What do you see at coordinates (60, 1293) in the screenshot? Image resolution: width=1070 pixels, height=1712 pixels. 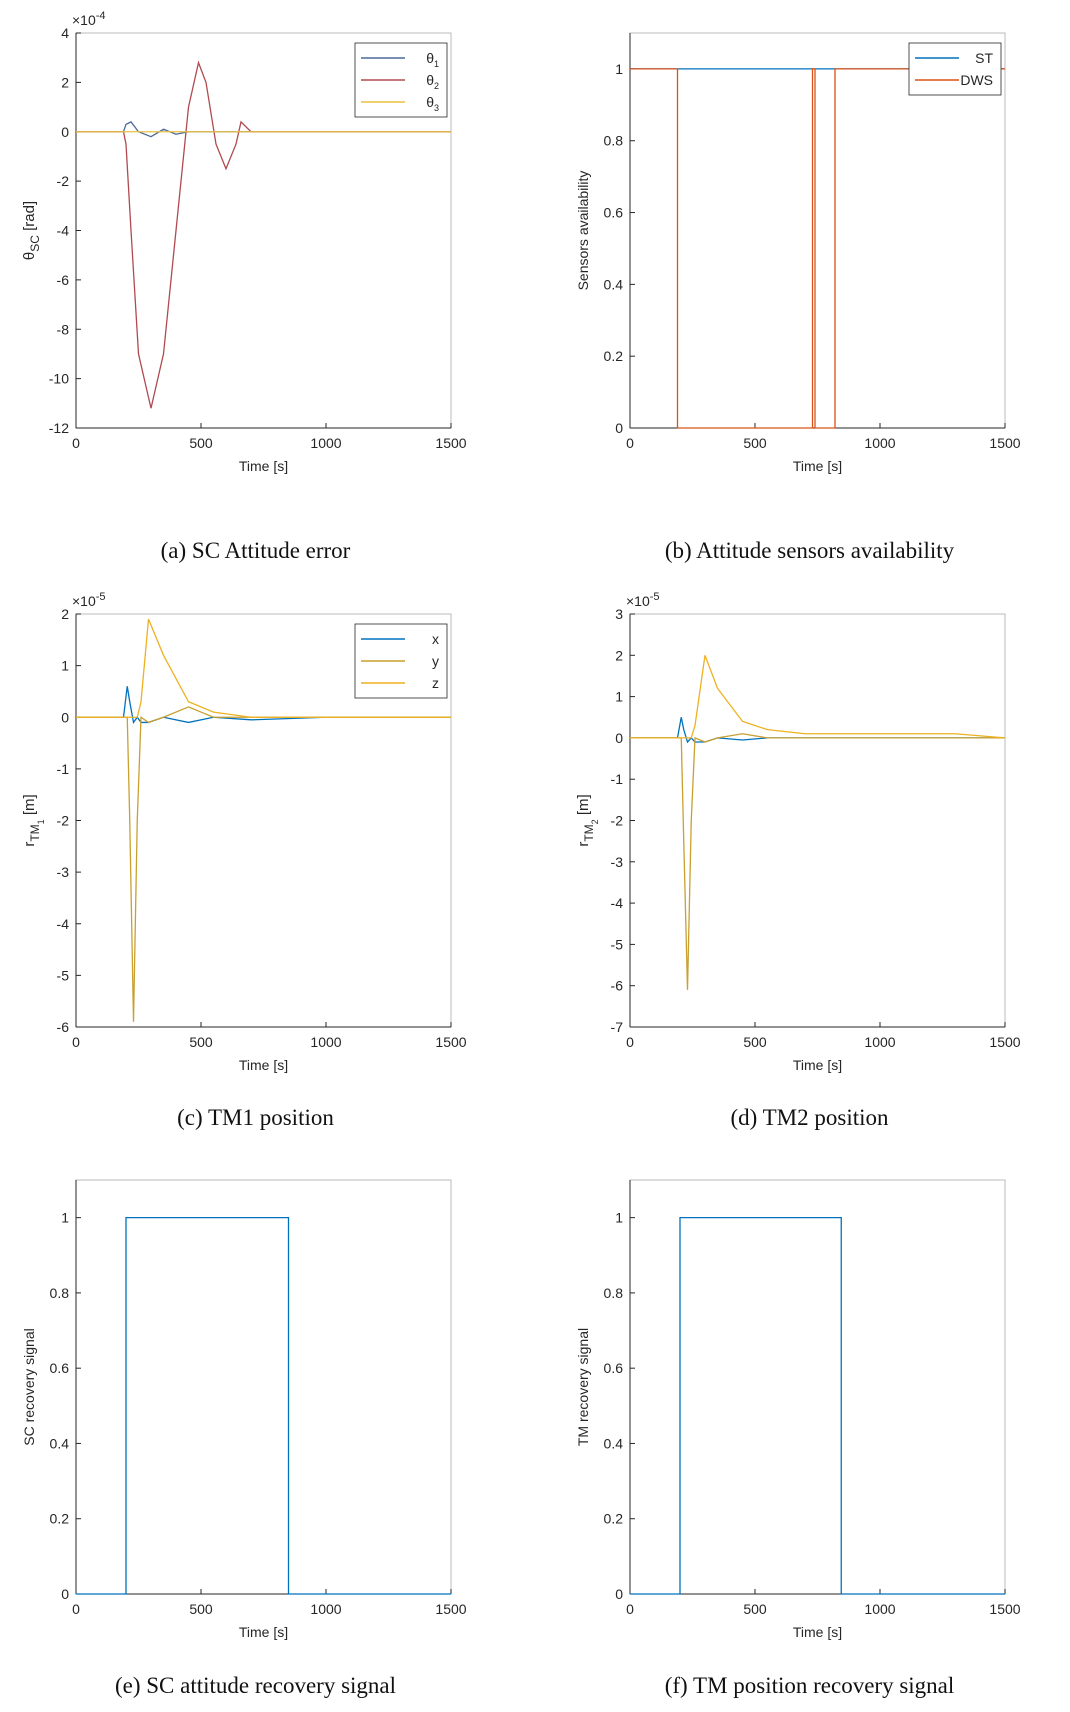 I see `y-tick-label: 0.8` at bounding box center [60, 1293].